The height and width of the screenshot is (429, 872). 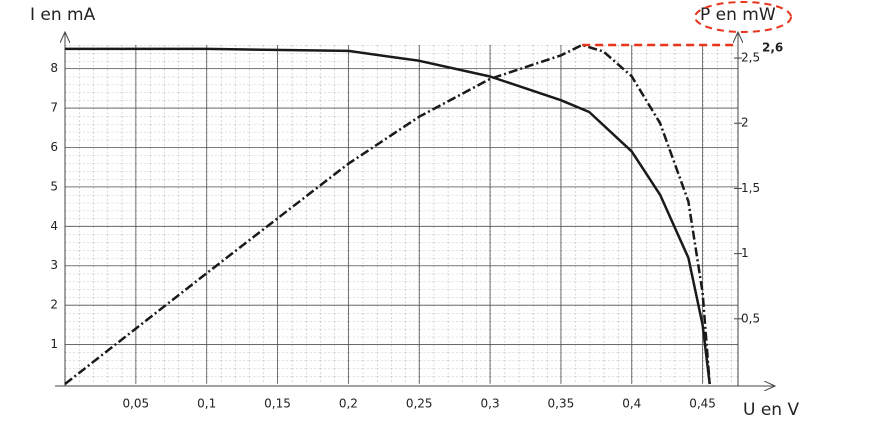 I want to click on y-tick-label: 4, so click(x=54, y=226).